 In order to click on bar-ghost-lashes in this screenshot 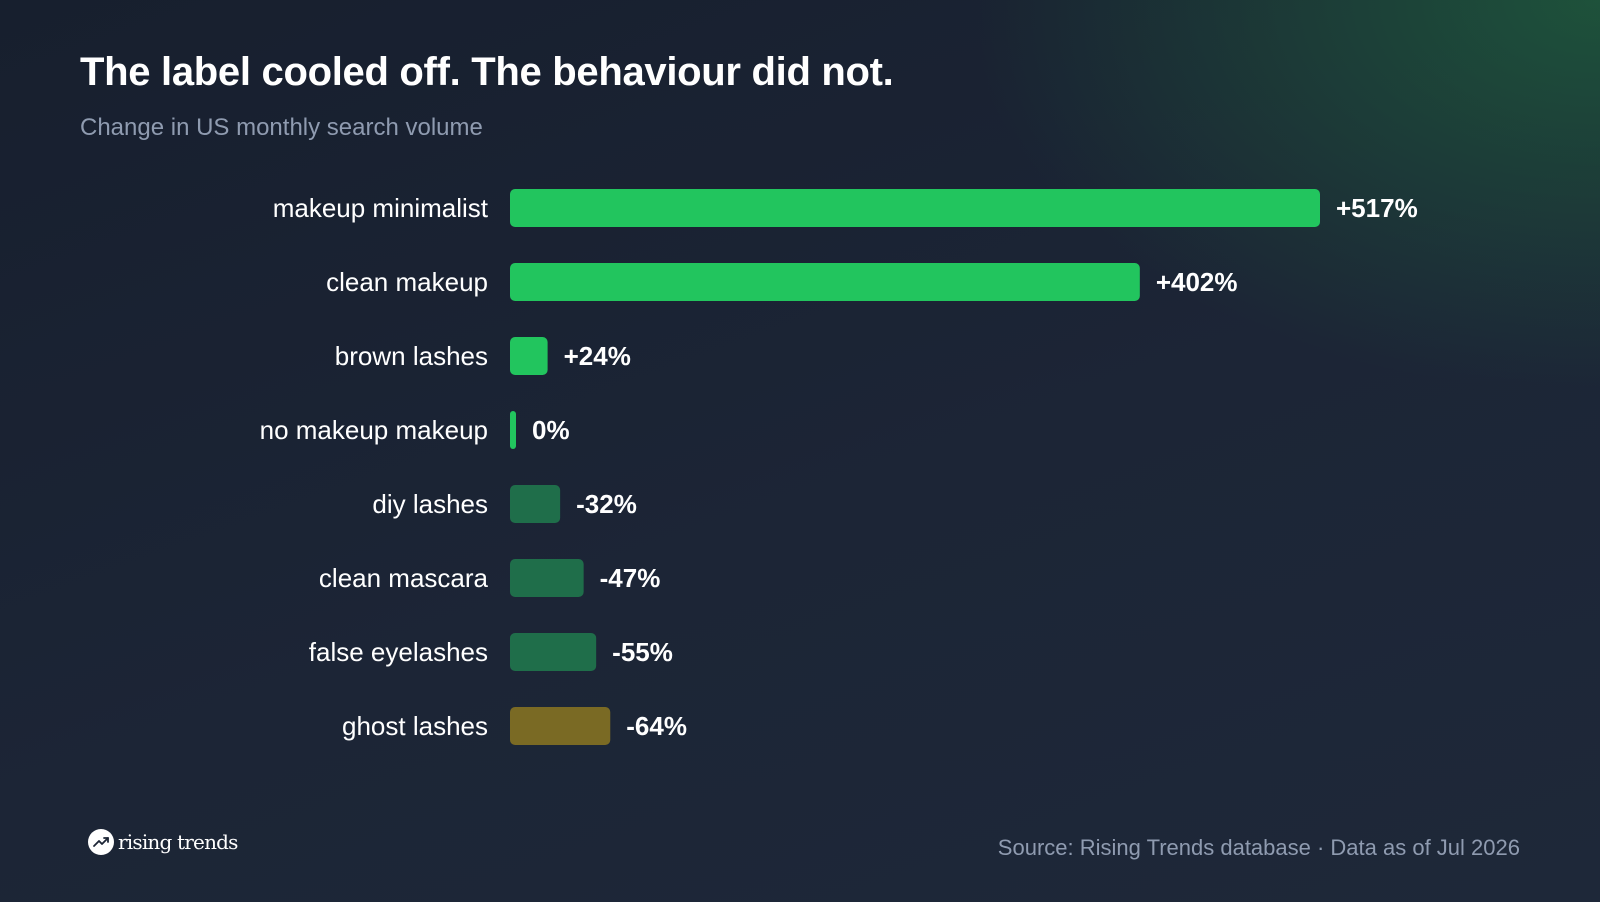, I will do `click(560, 726)`.